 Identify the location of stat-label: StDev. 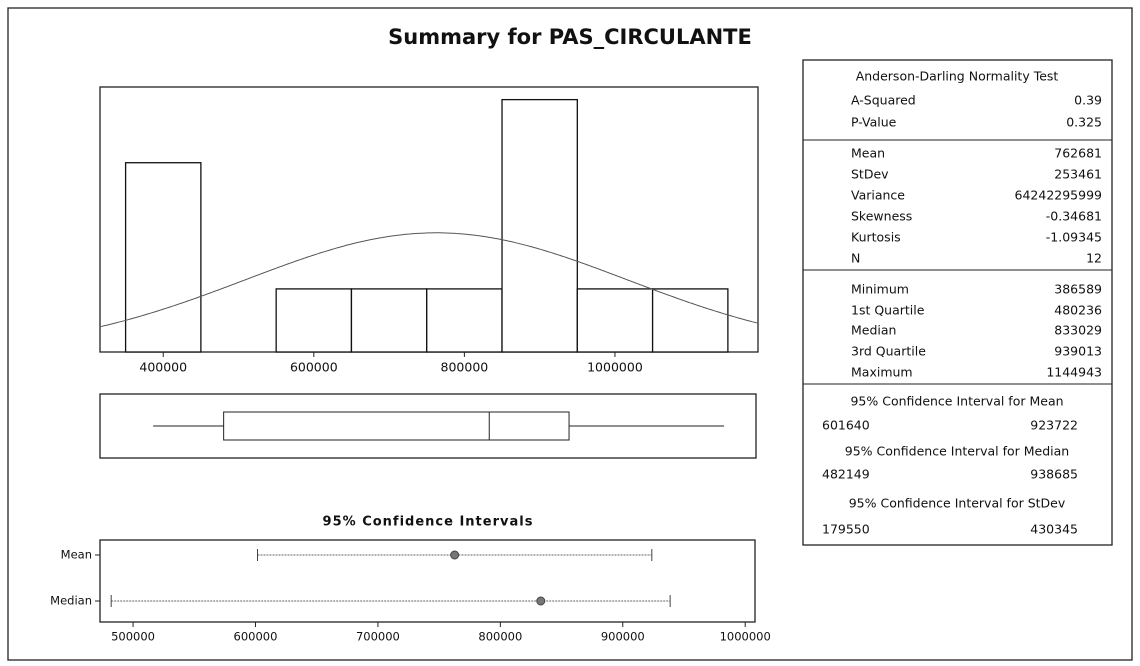
(870, 174).